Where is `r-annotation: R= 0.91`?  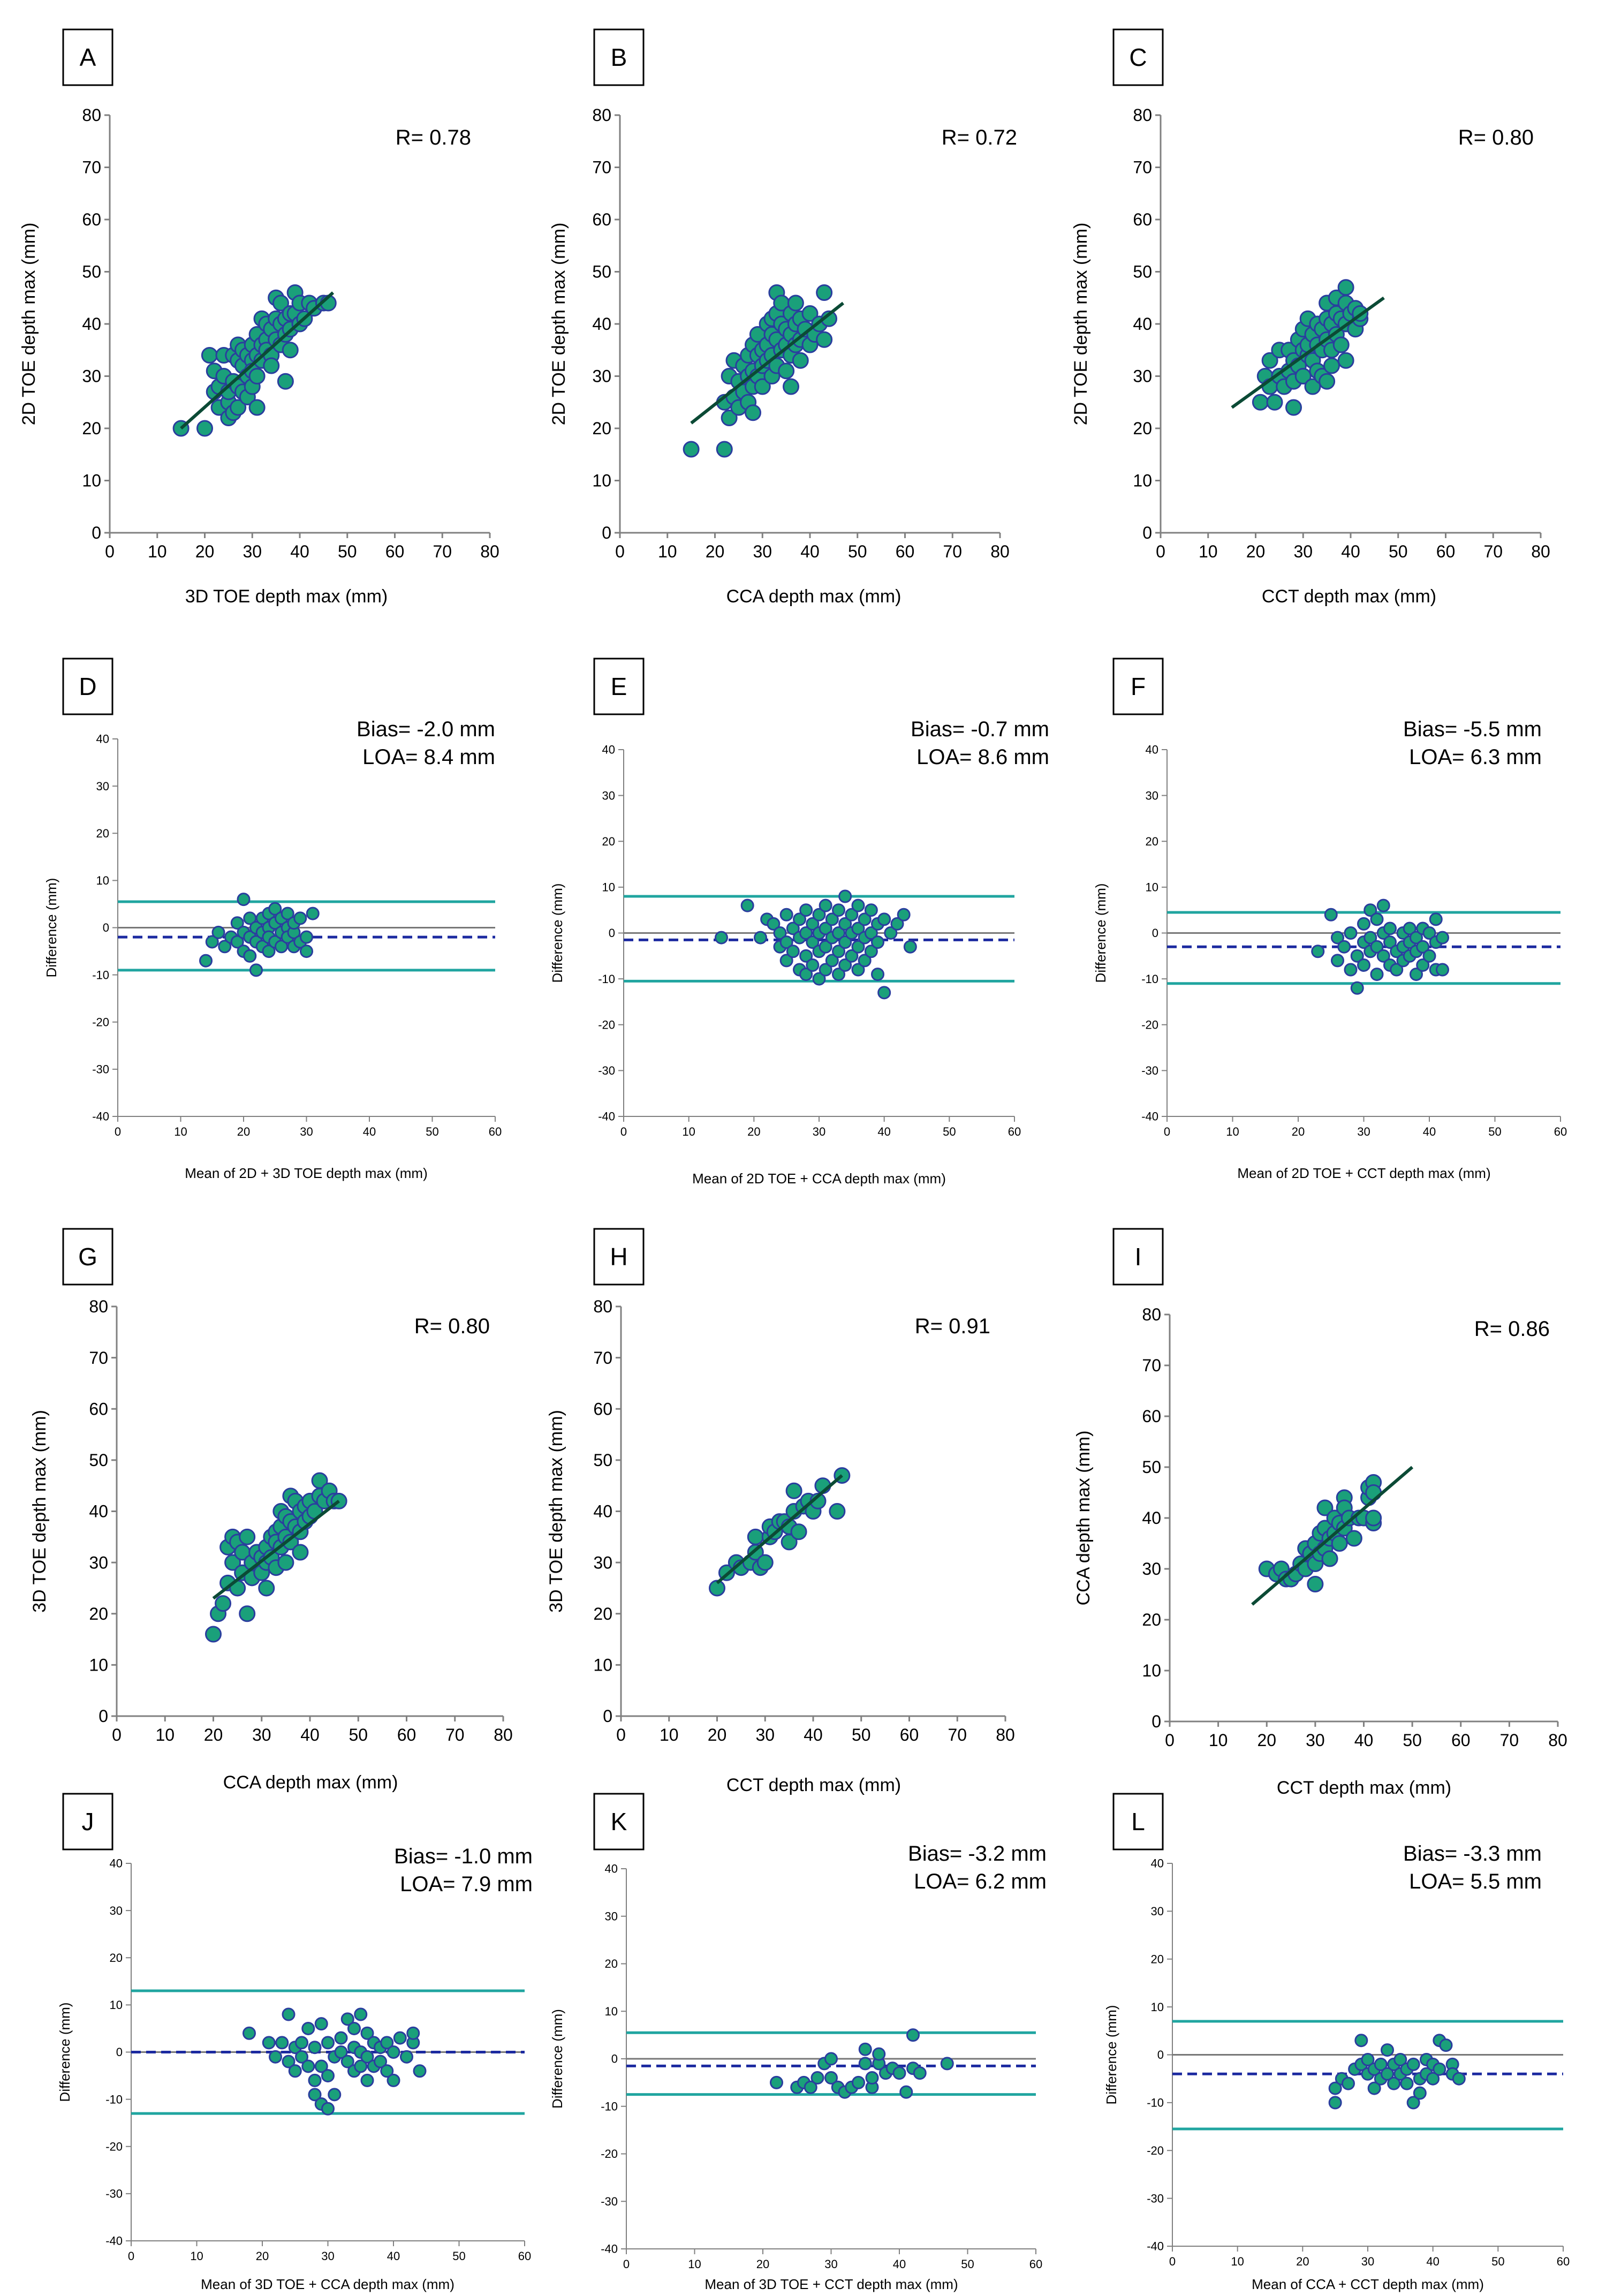 r-annotation: R= 0.91 is located at coordinates (952, 1326).